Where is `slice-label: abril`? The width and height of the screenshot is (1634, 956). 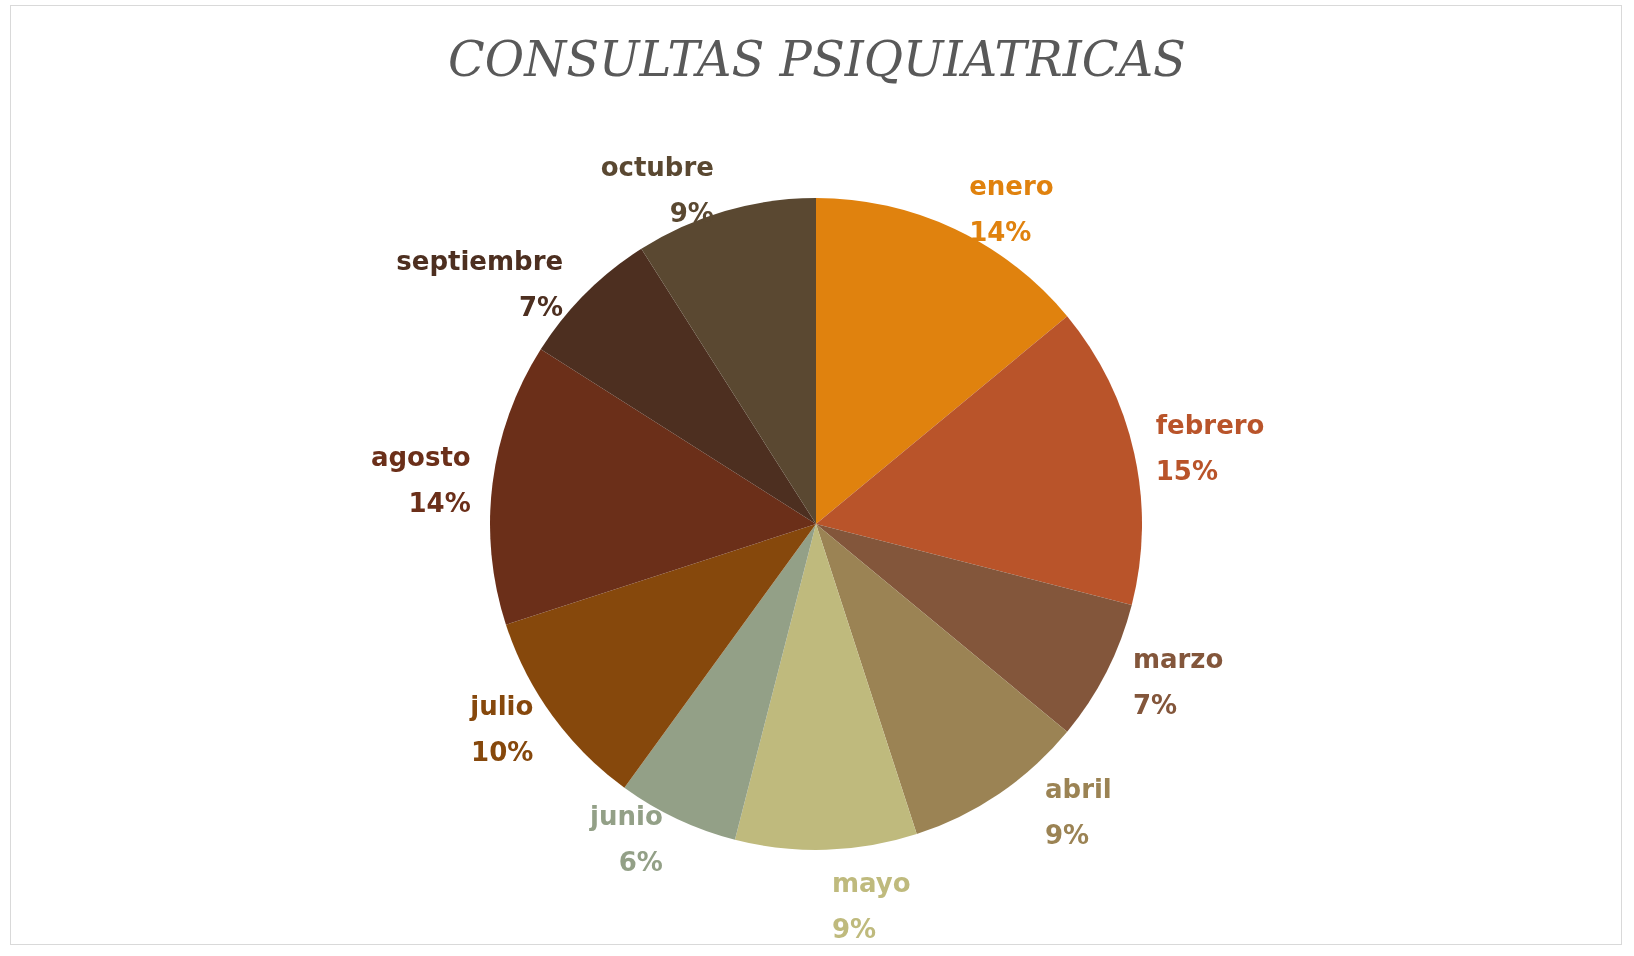
slice-label: abril is located at coordinates (1078, 788).